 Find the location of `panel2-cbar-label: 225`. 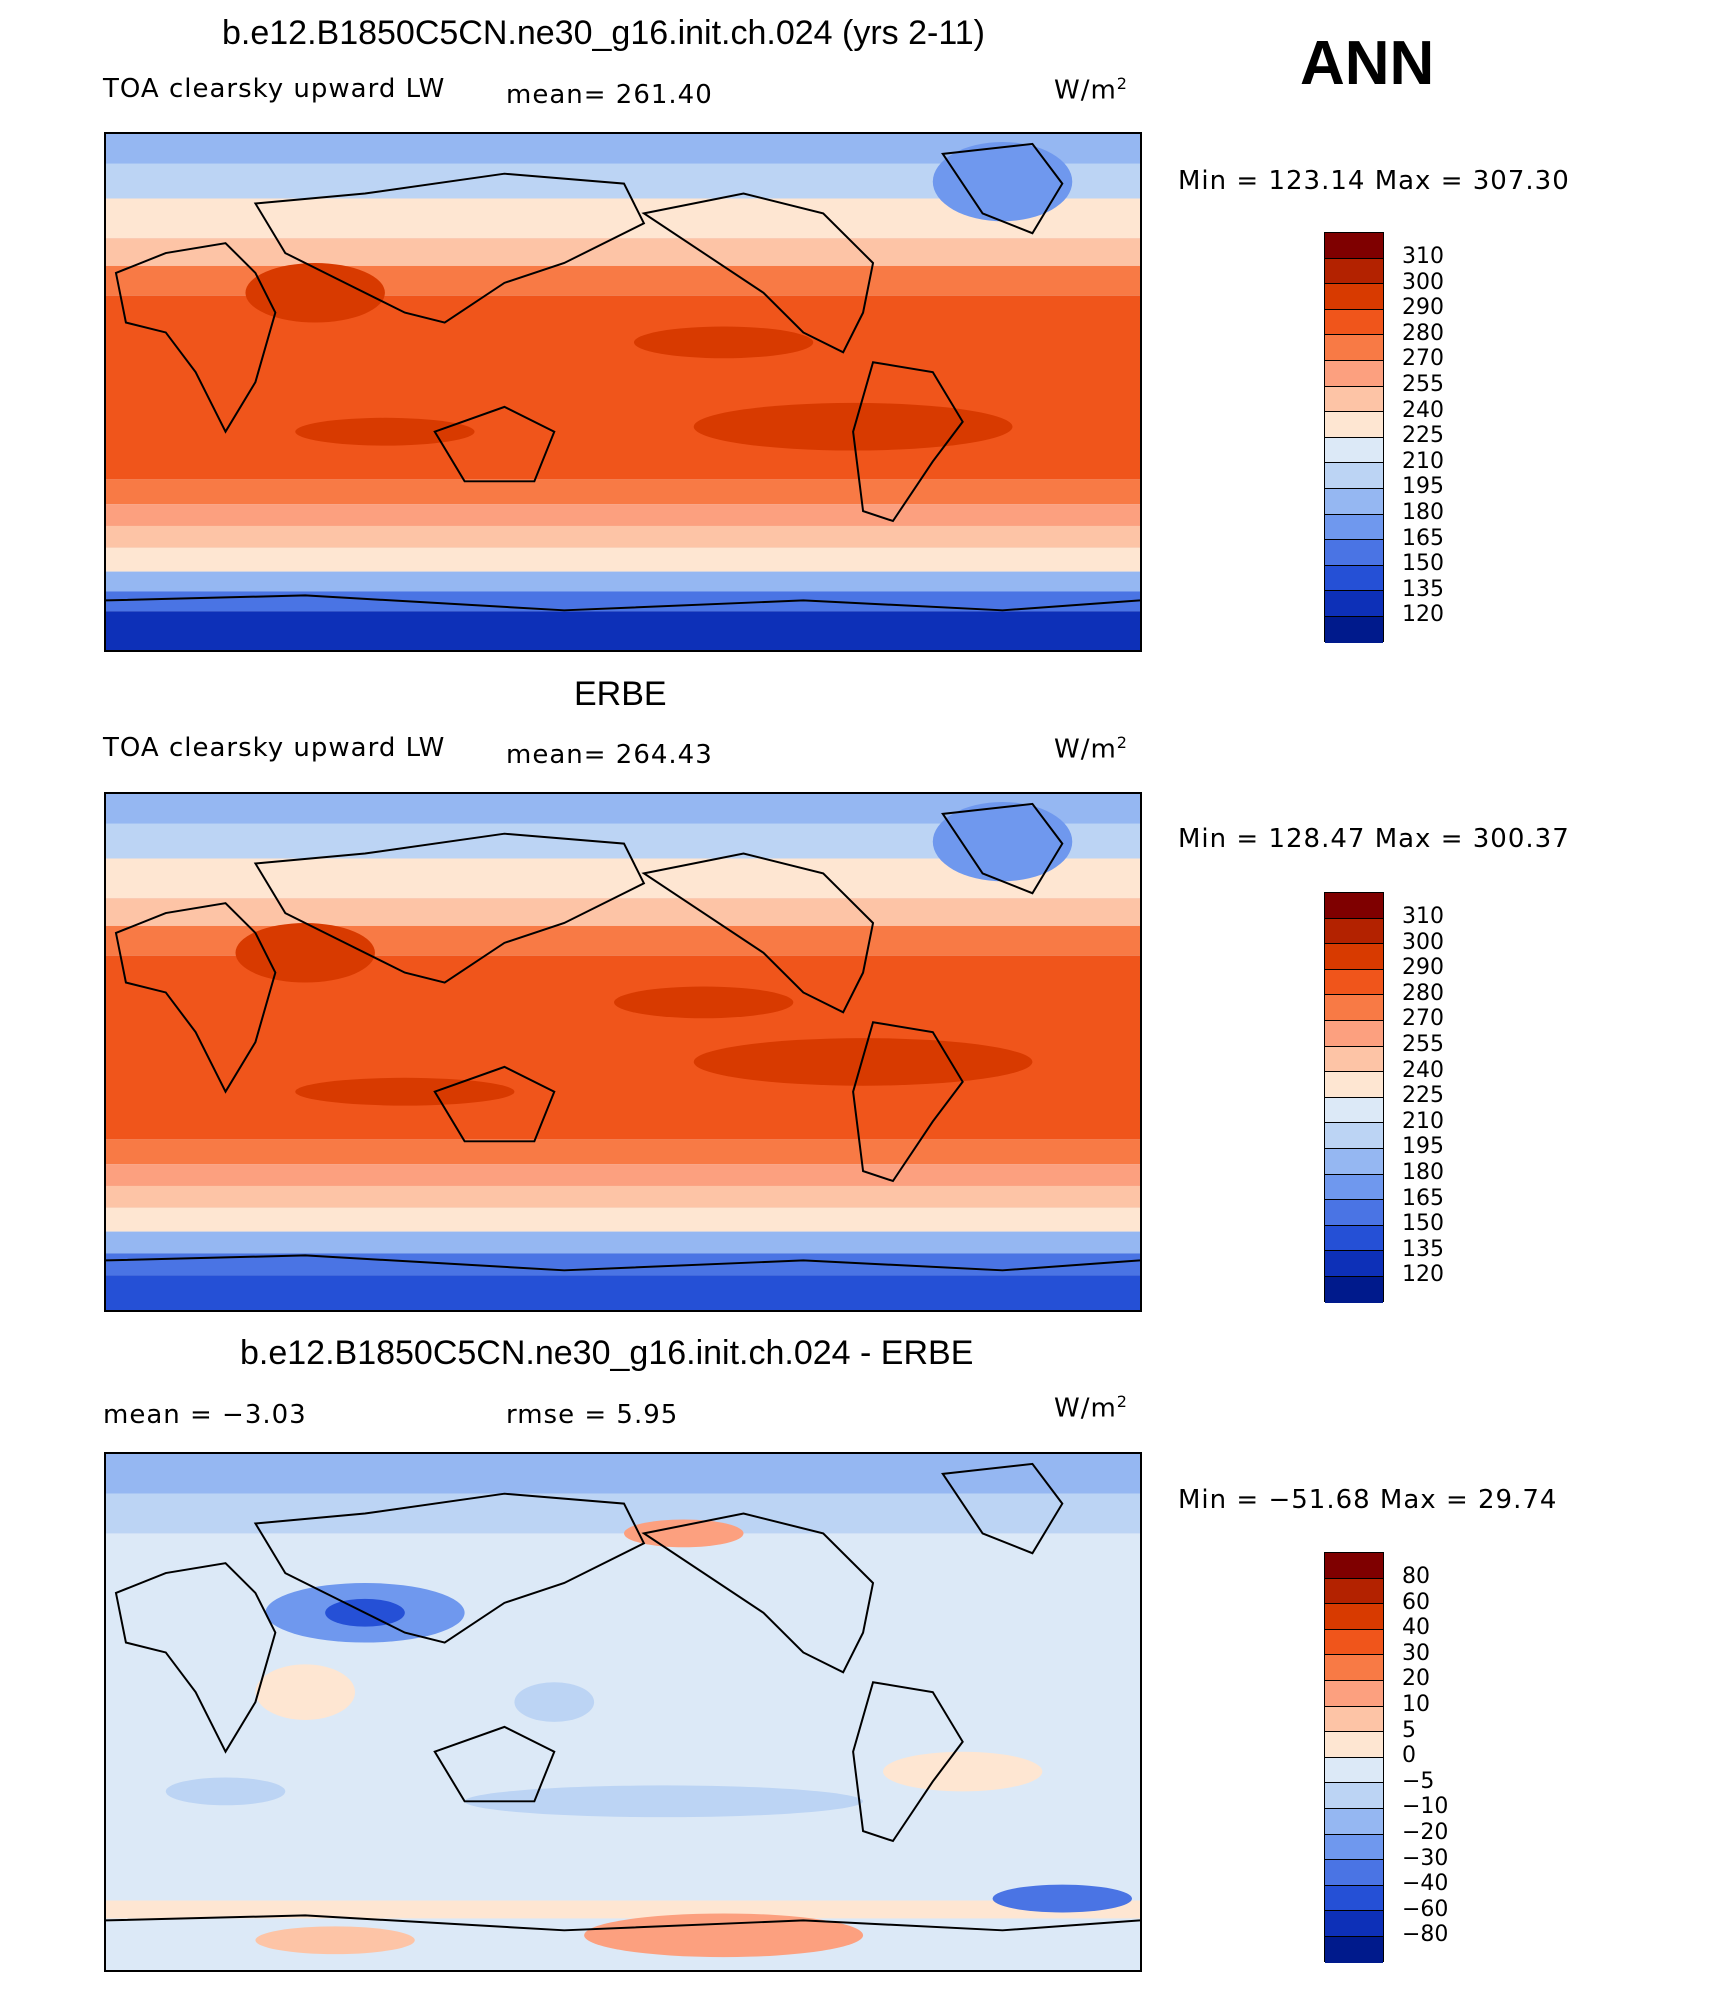

panel2-cbar-label: 225 is located at coordinates (1423, 1096).